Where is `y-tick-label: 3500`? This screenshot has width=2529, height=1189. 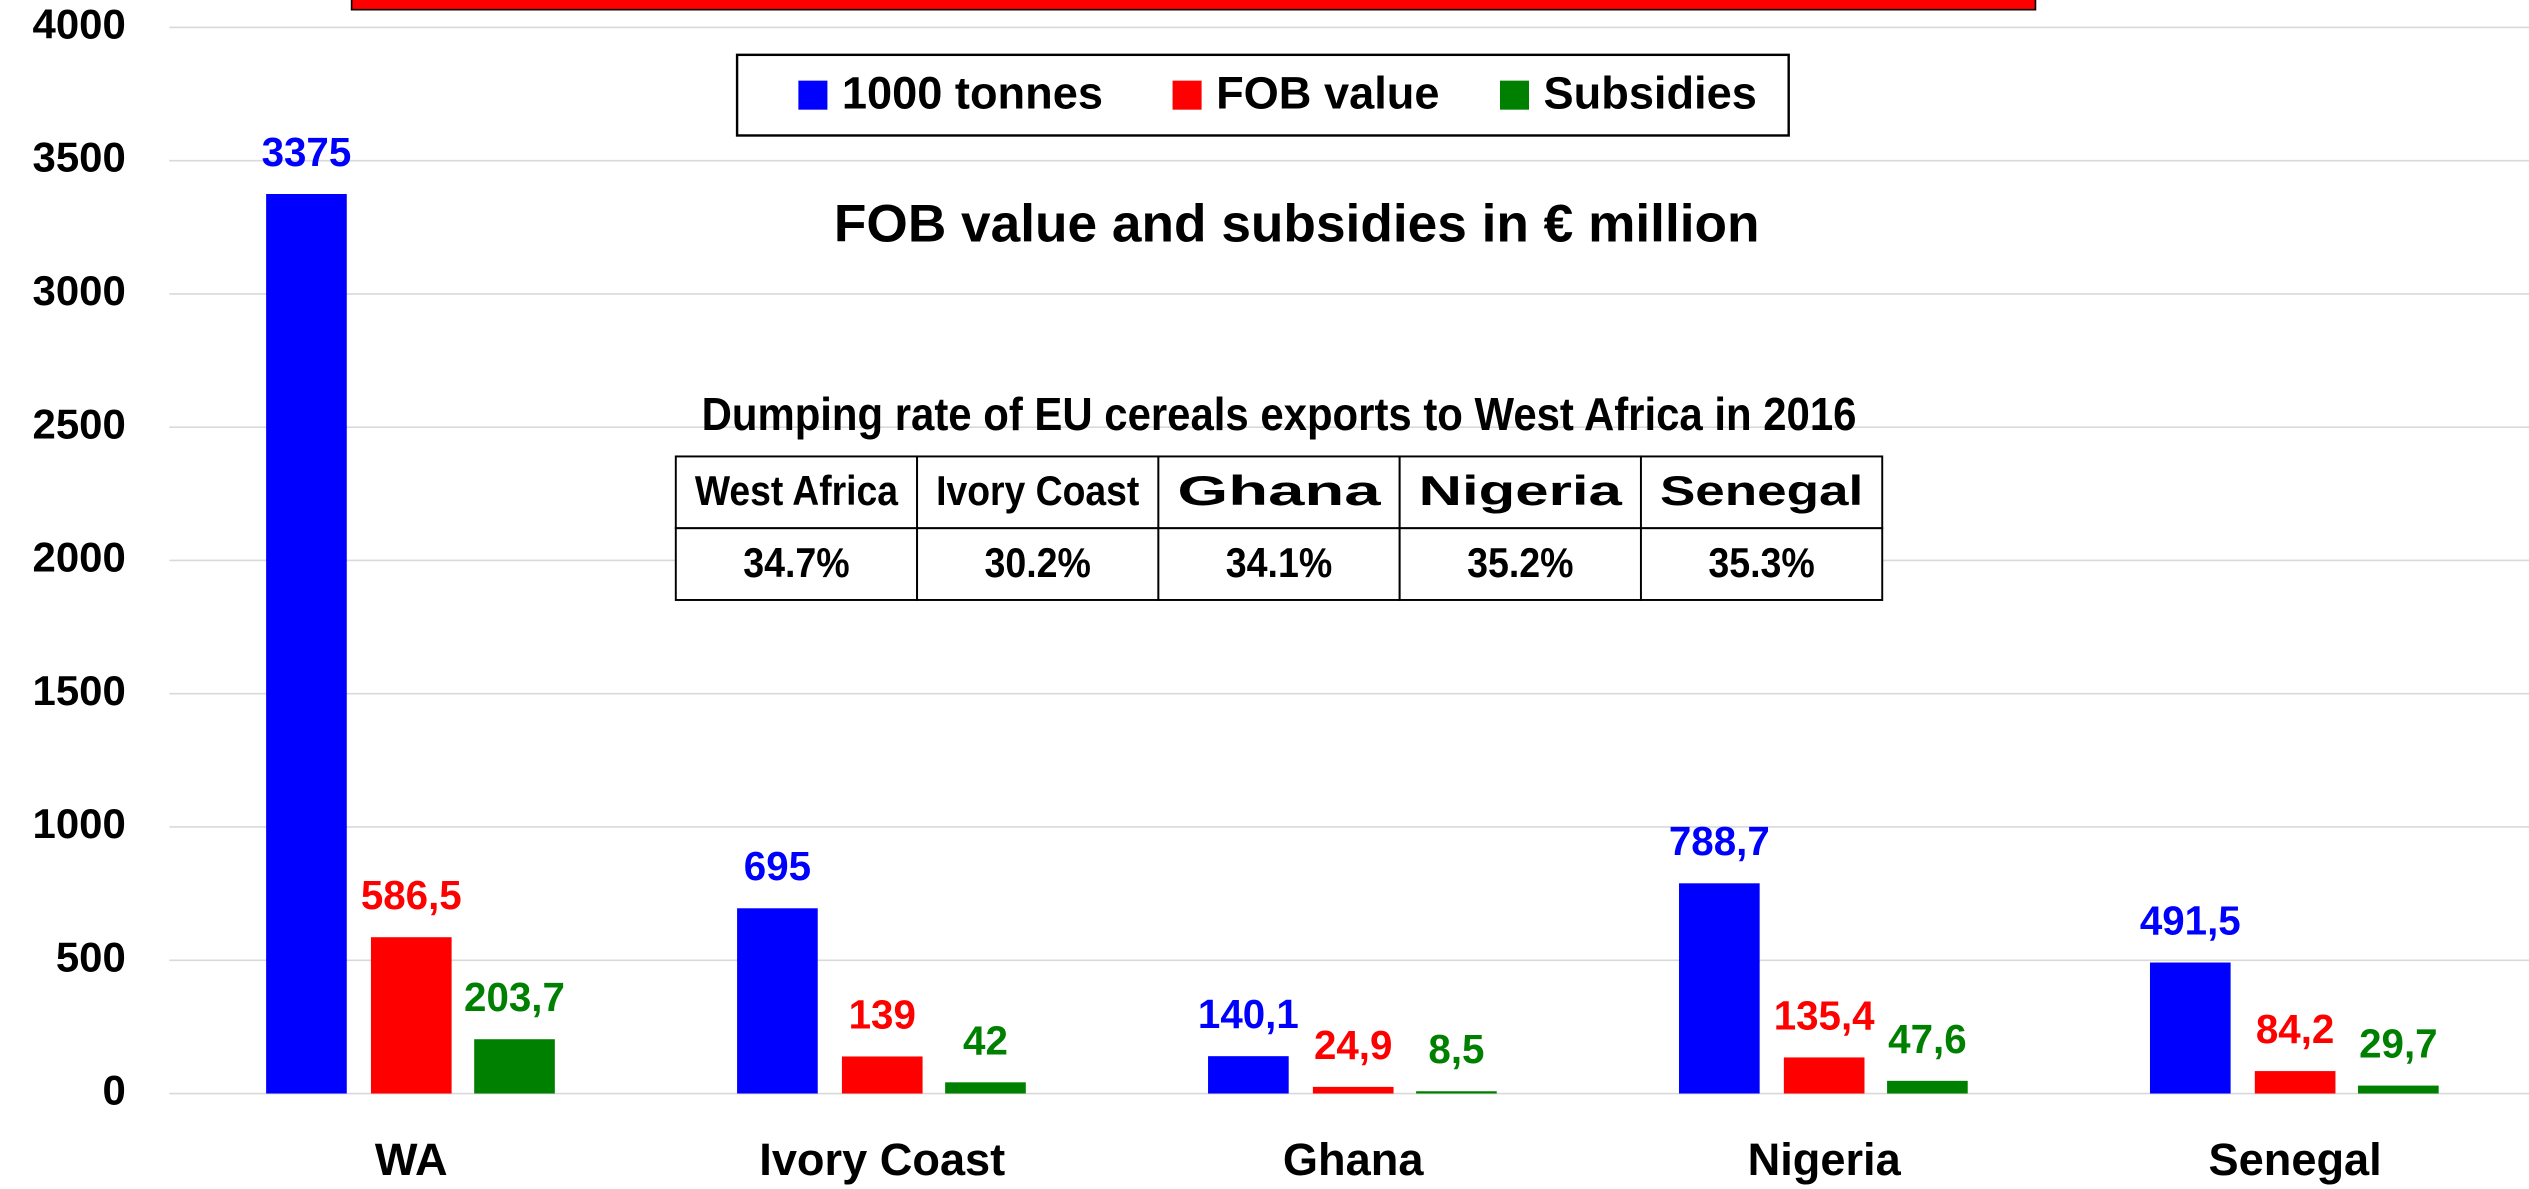
y-tick-label: 3500 is located at coordinates (79, 157).